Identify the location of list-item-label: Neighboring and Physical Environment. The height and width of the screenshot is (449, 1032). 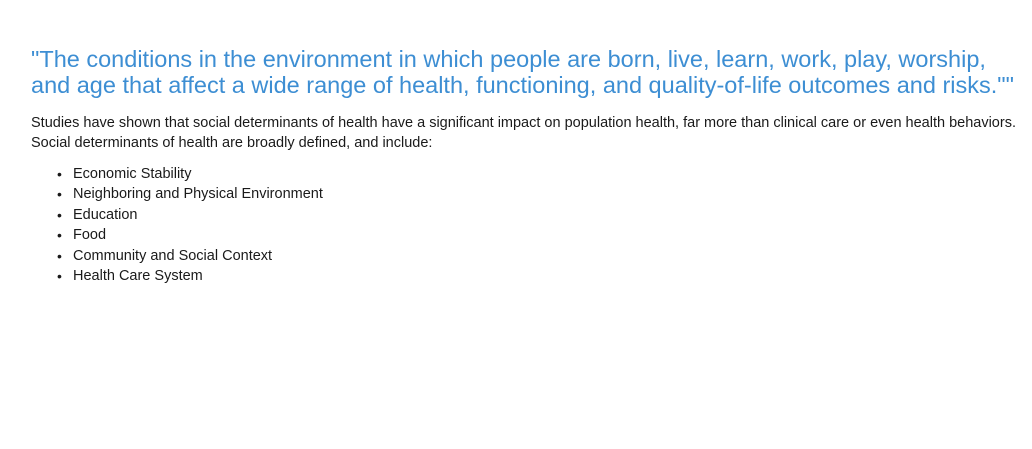
(198, 194).